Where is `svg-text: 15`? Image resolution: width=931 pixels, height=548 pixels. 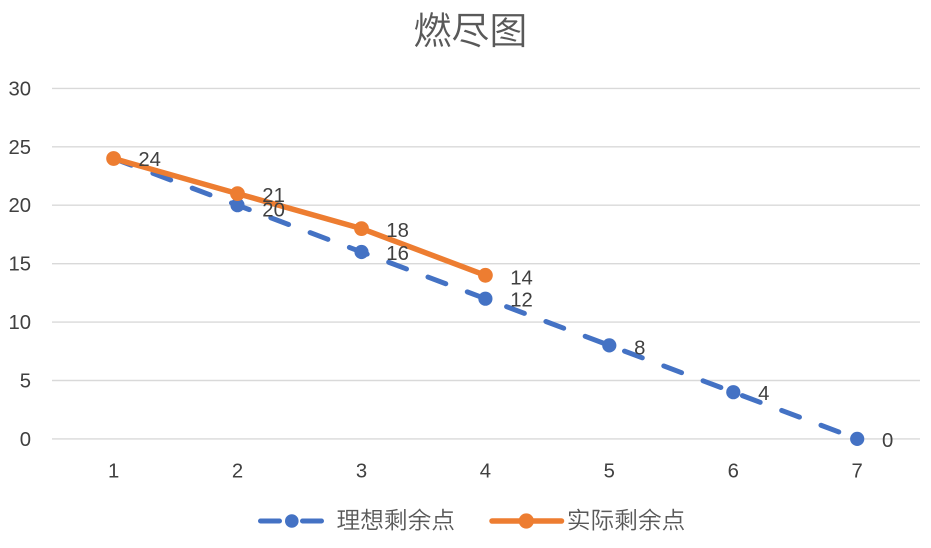
svg-text: 15 is located at coordinates (19, 265).